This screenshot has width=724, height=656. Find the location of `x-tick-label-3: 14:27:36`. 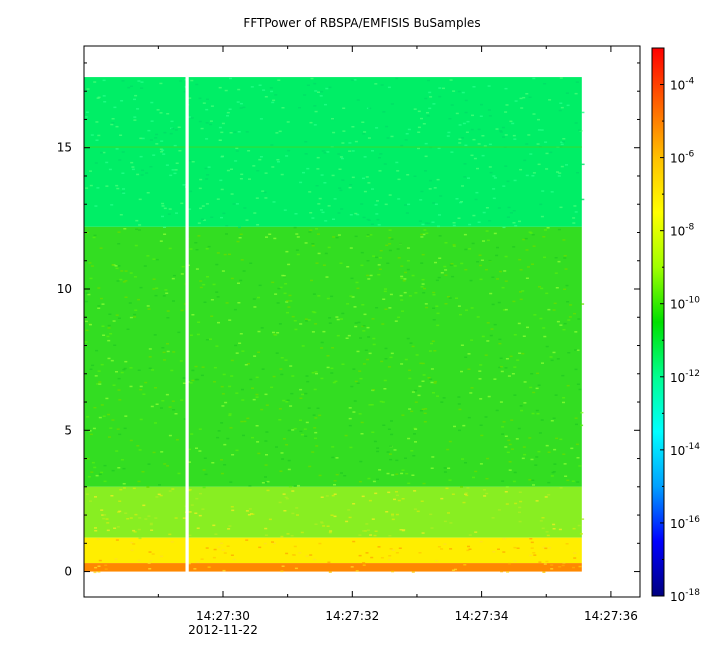

x-tick-label-3: 14:27:36 is located at coordinates (611, 616).